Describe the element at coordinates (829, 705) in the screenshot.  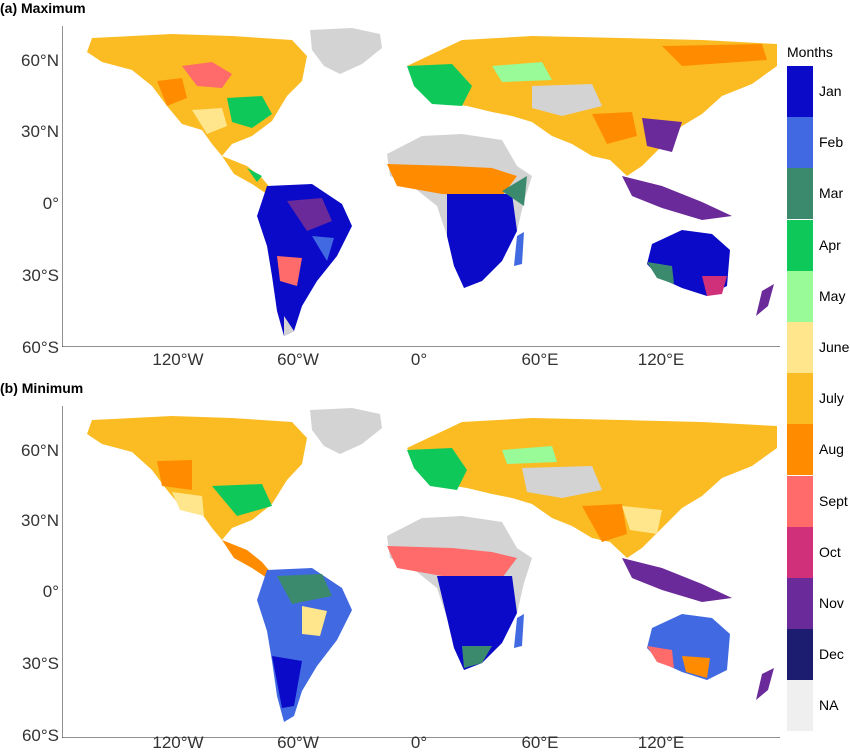
I see `legend-label-na: NA` at that location.